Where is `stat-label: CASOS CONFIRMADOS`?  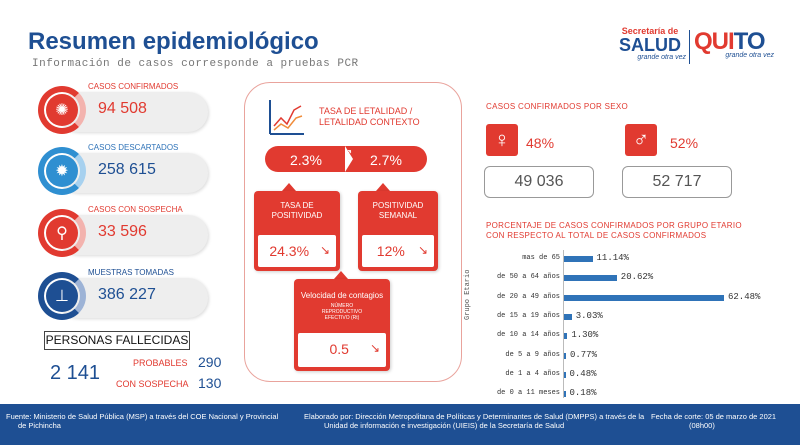
stat-label: CASOS CONFIRMADOS is located at coordinates (133, 86).